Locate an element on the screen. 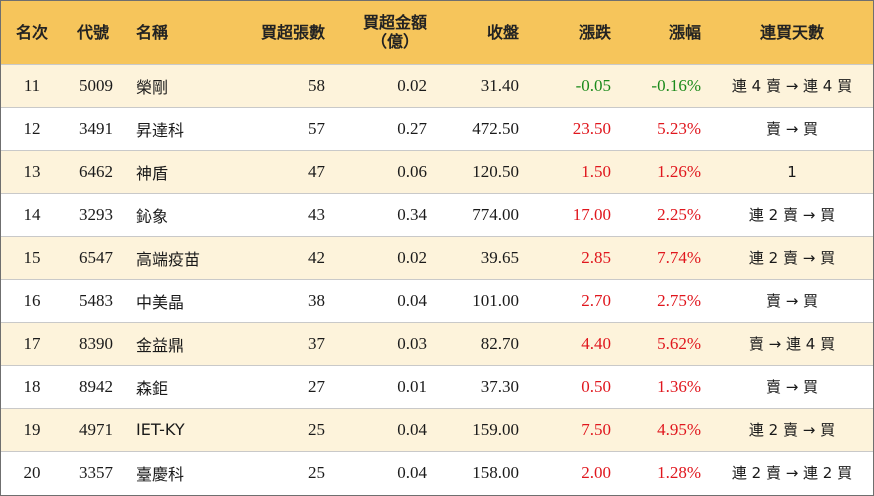 Image resolution: width=874 pixels, height=496 pixels. cell-net-lots: 47 is located at coordinates (316, 171).